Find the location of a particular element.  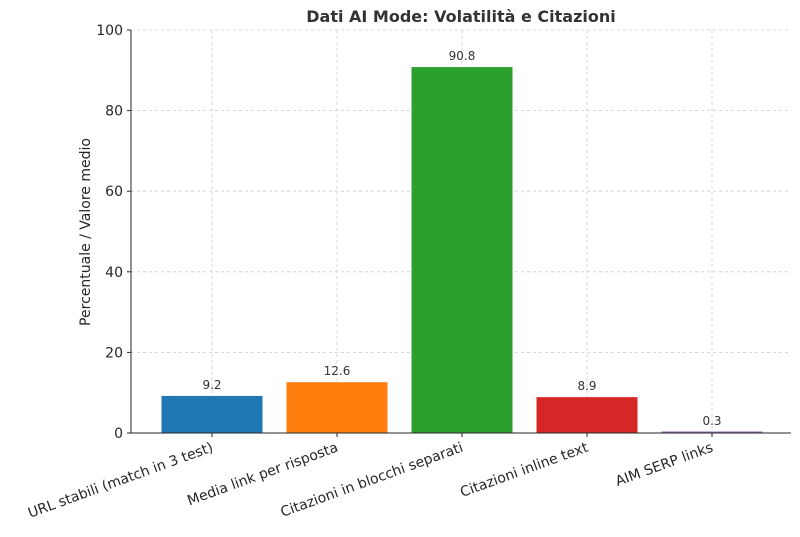

bar-value-label: 8.9 is located at coordinates (586, 386).